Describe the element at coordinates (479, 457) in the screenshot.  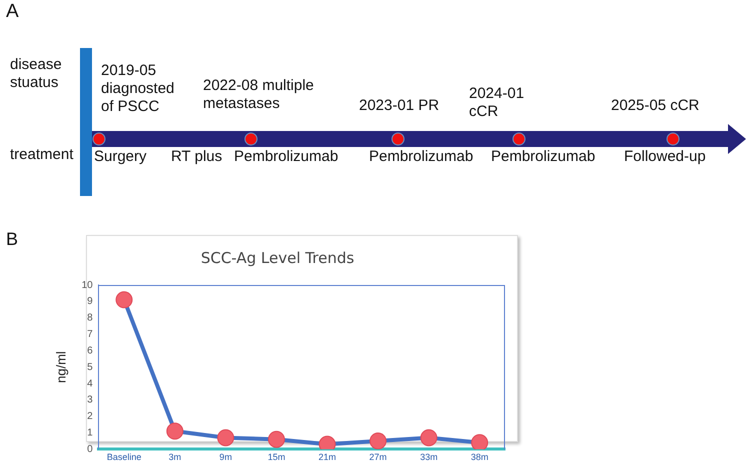
I see `x-tick-label: 38m` at that location.